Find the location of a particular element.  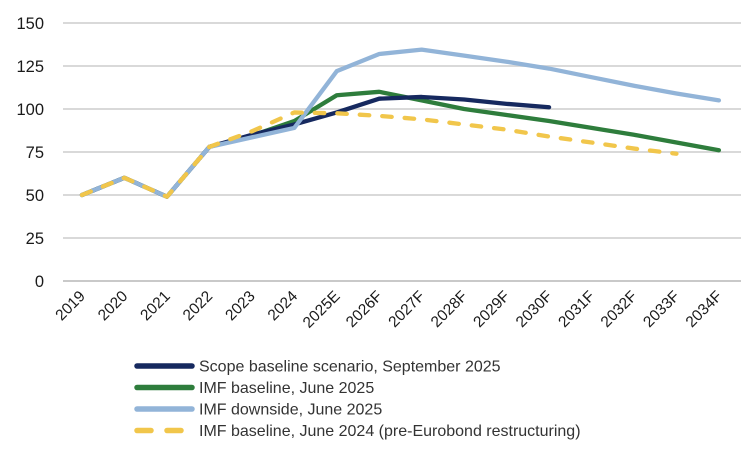

x-tick-label: 2020 is located at coordinates (113, 306).